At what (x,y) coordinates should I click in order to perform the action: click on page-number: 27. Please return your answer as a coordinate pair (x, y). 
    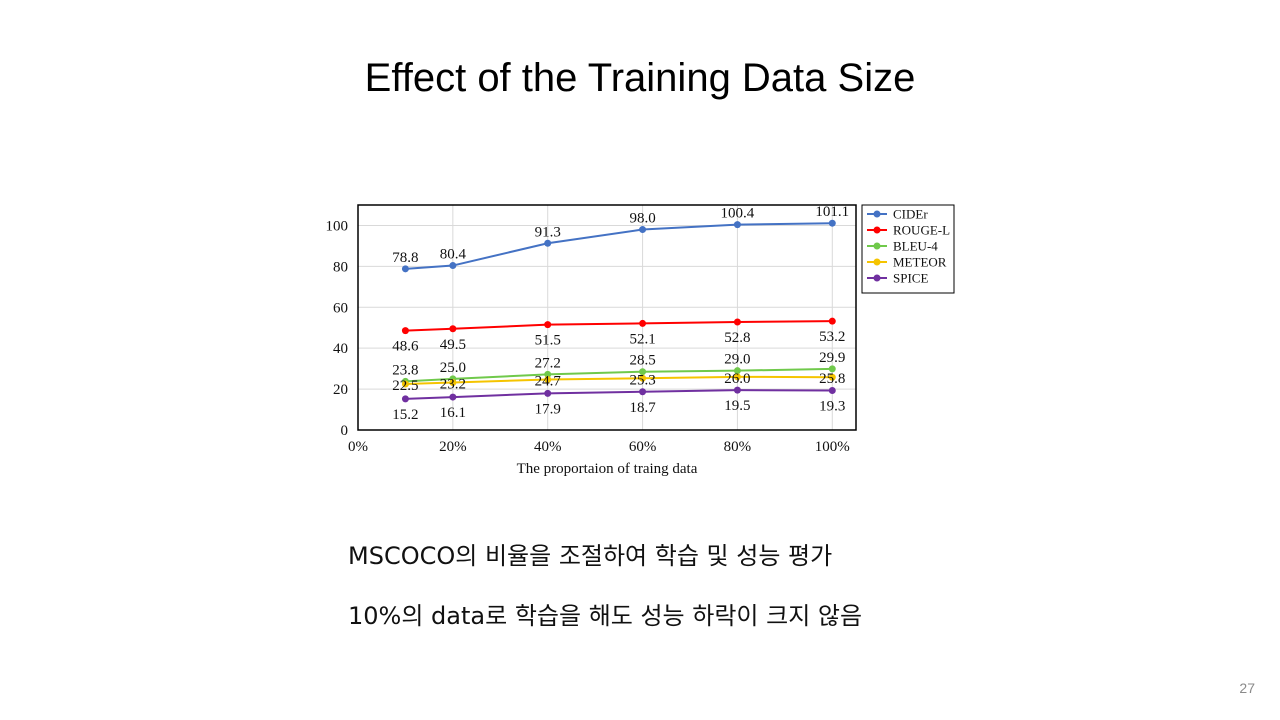
    Looking at the image, I should click on (1247, 688).